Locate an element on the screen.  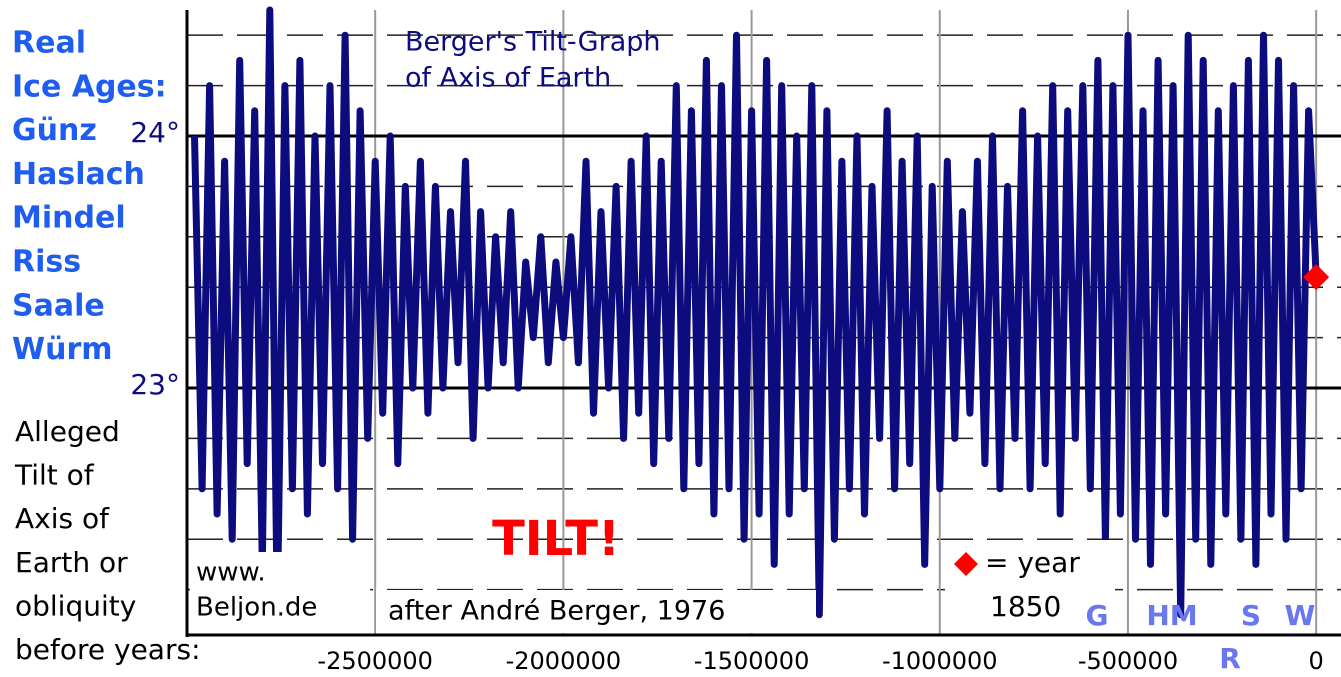
chart-title: Berger's Tilt-Graph is located at coordinates (533, 42).